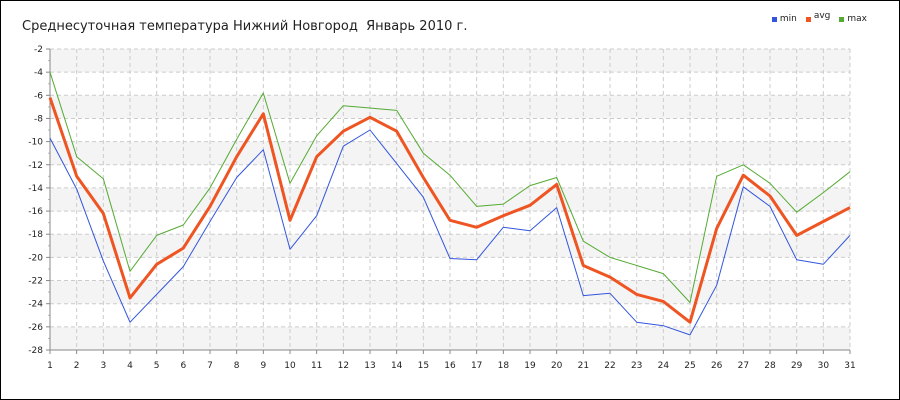 The image size is (900, 400). What do you see at coordinates (609, 366) in the screenshot?
I see `x-tick-label: 22` at bounding box center [609, 366].